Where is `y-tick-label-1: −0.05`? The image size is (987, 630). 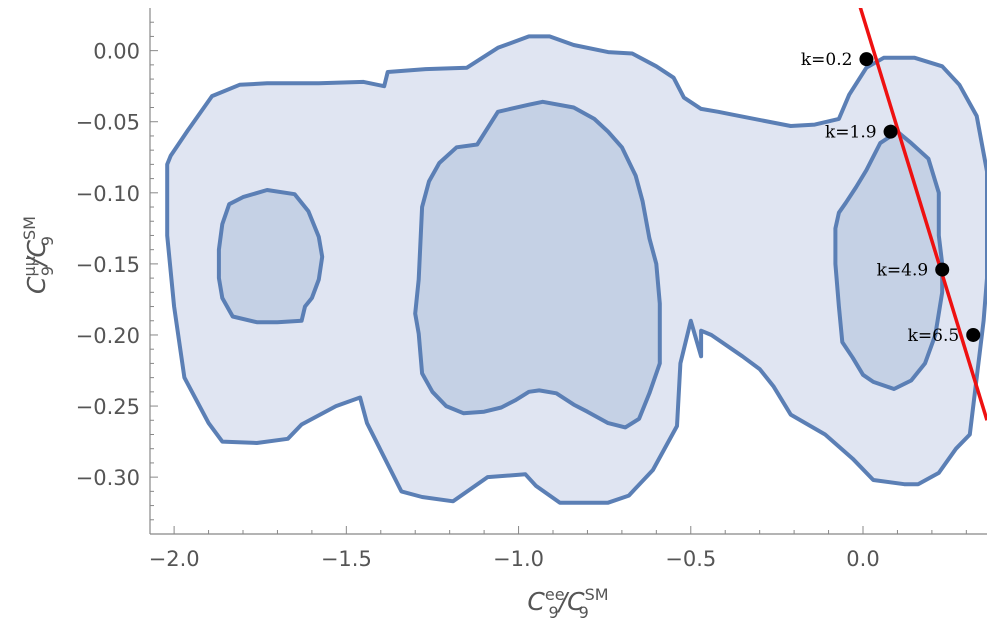 y-tick-label-1: −0.05 is located at coordinates (108, 123).